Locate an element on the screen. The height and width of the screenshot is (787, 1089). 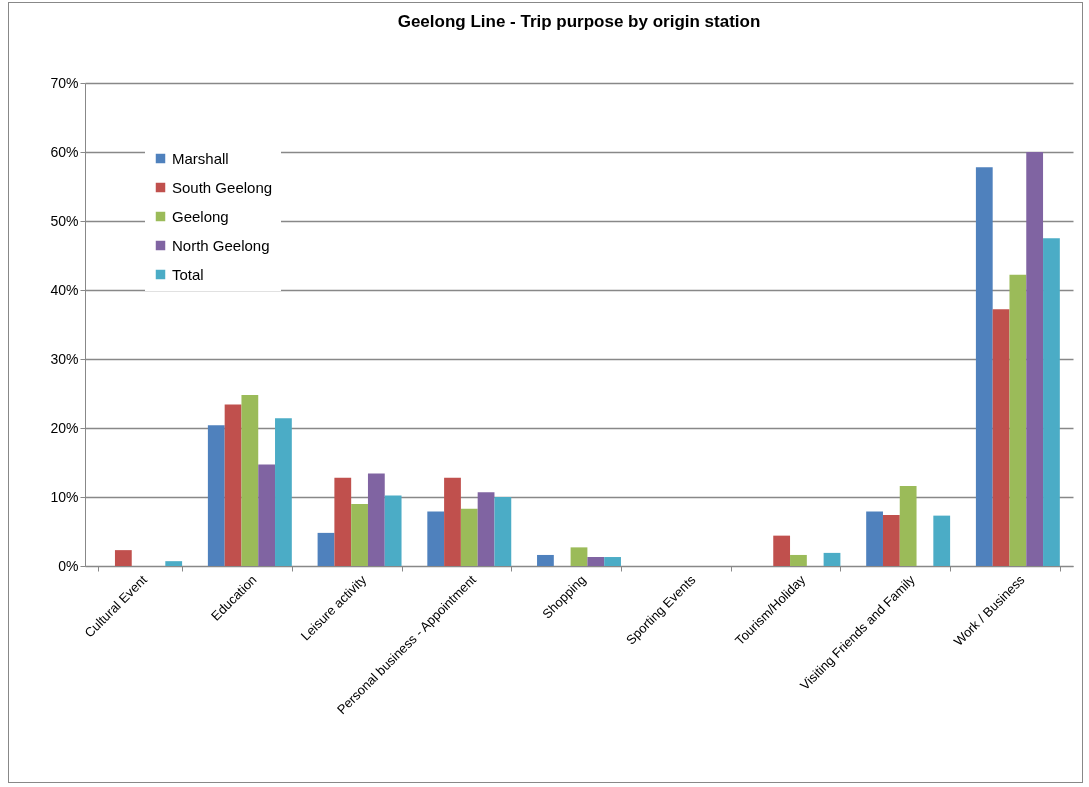
y-tick-label: 20% is located at coordinates (64, 427).